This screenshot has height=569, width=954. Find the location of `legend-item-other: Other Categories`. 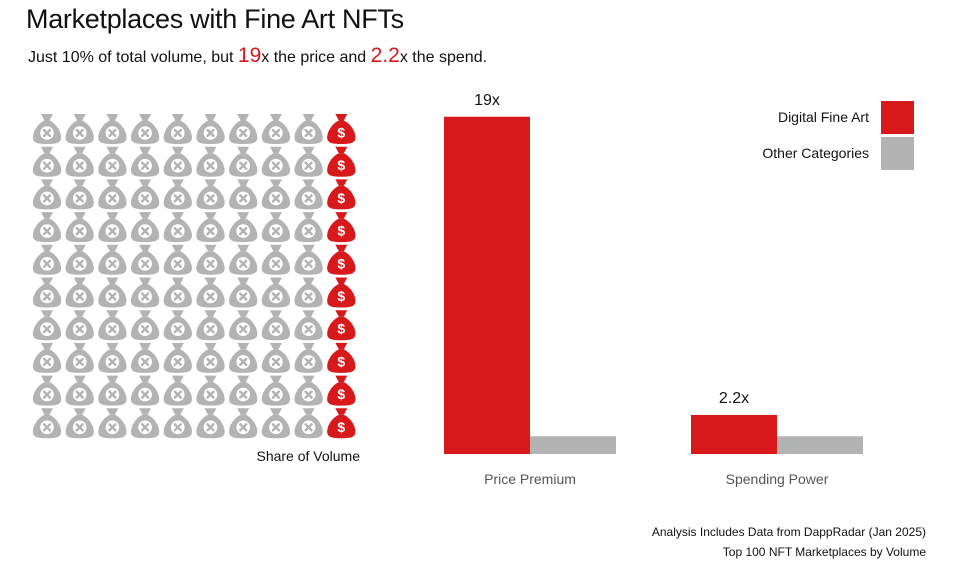

legend-item-other: Other Categories is located at coordinates (838, 153).